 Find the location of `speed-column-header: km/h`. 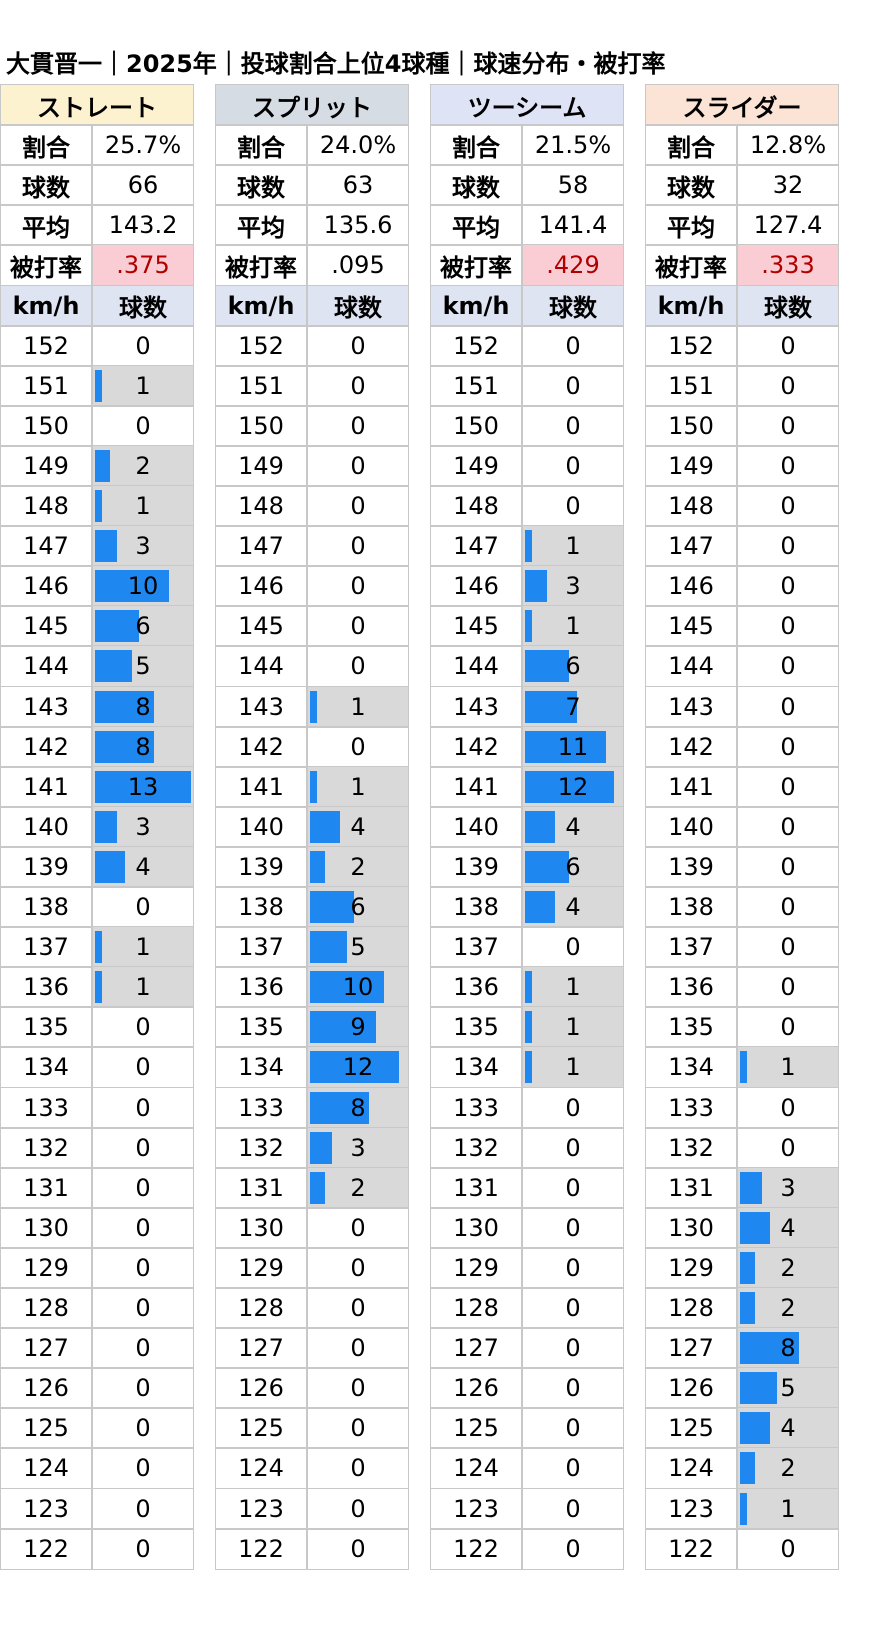

speed-column-header: km/h is located at coordinates (476, 305).